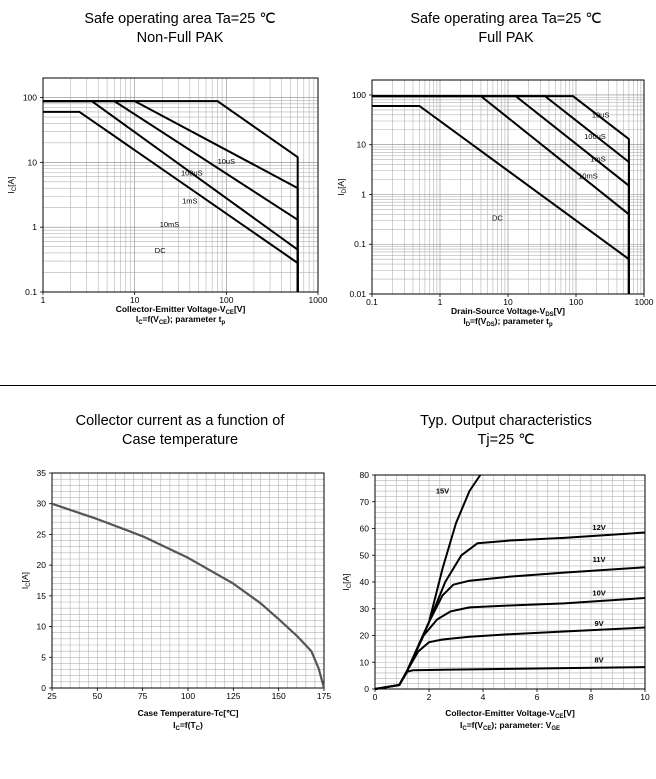  I want to click on y-tick-label: 0, so click(366, 689).